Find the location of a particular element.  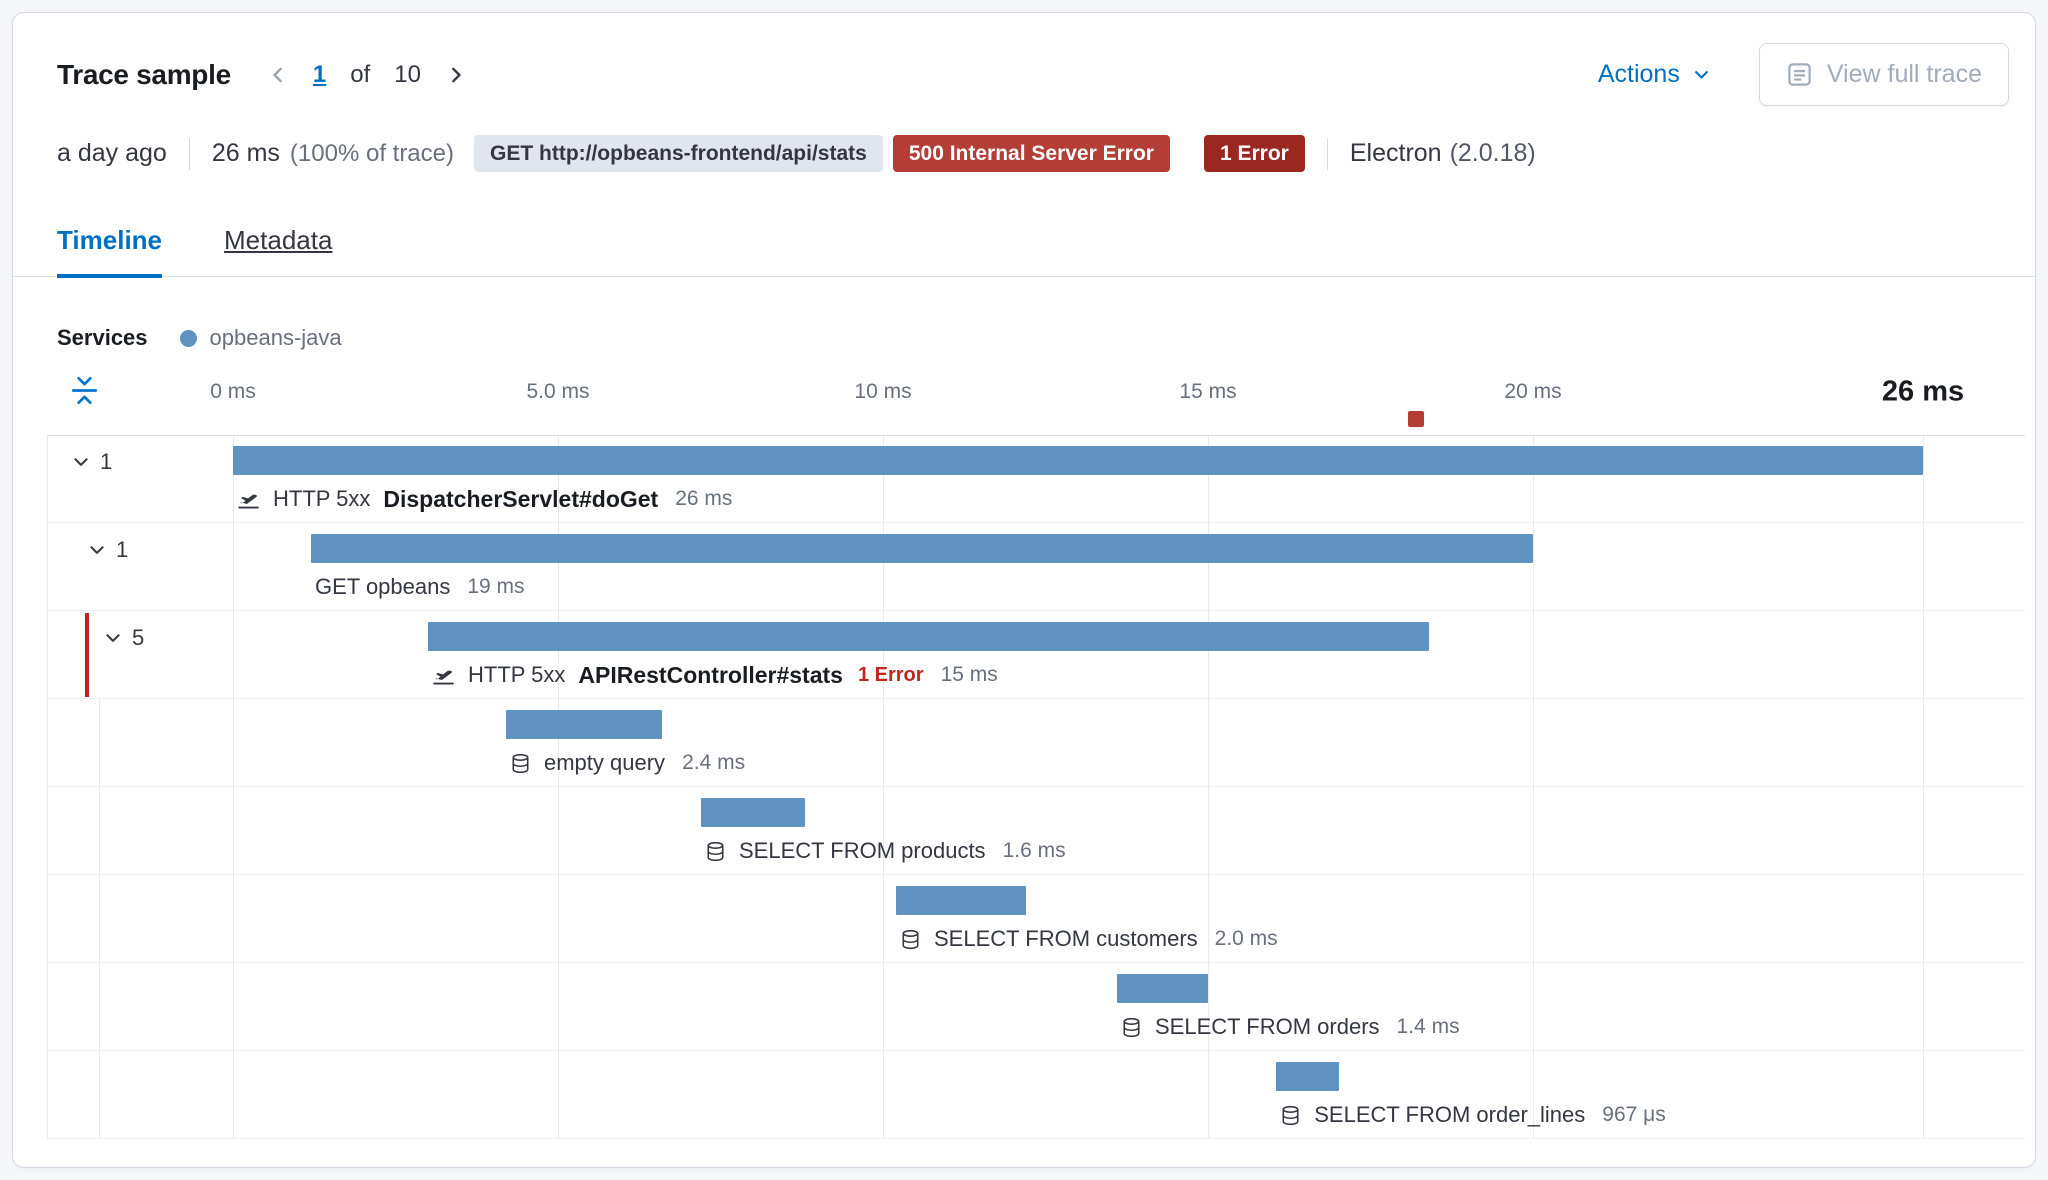

services-label: Services is located at coordinates (102, 337).